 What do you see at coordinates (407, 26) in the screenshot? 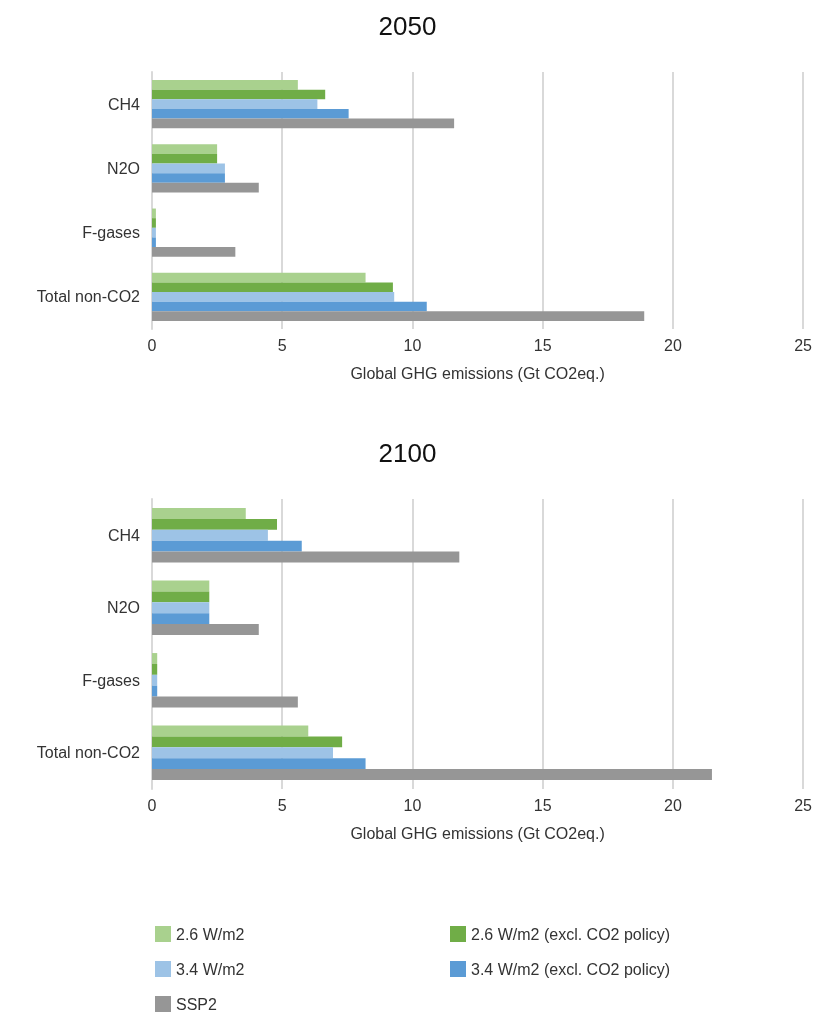
I see `chart-title: 2050` at bounding box center [407, 26].